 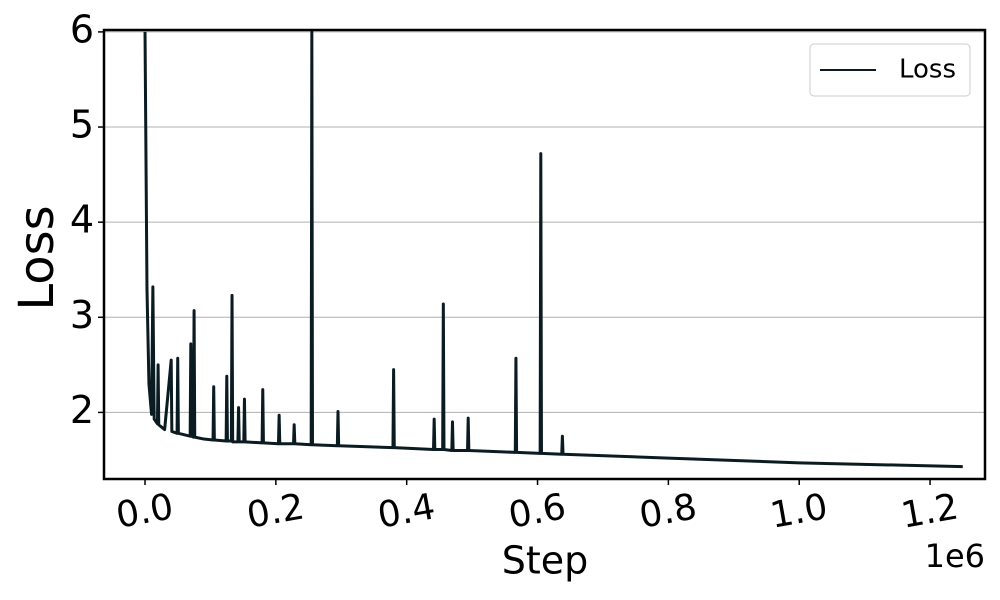 What do you see at coordinates (545, 561) in the screenshot?
I see `x-axis-label: Step` at bounding box center [545, 561].